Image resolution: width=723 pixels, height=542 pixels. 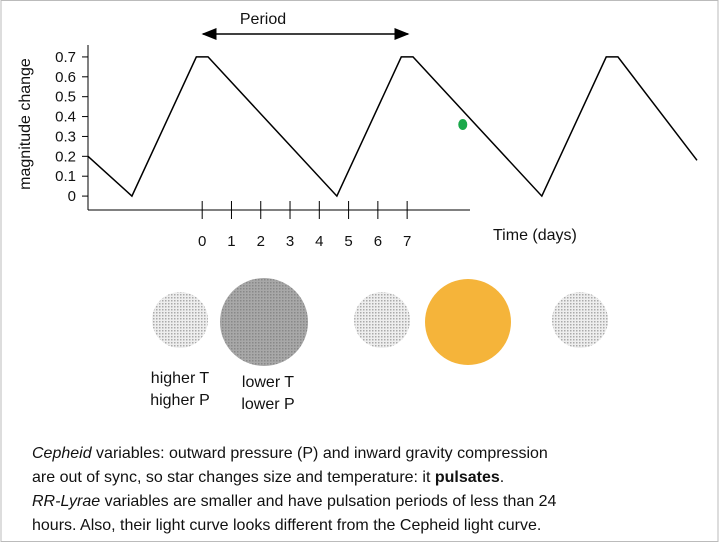 I want to click on stars, so click(x=380, y=322).